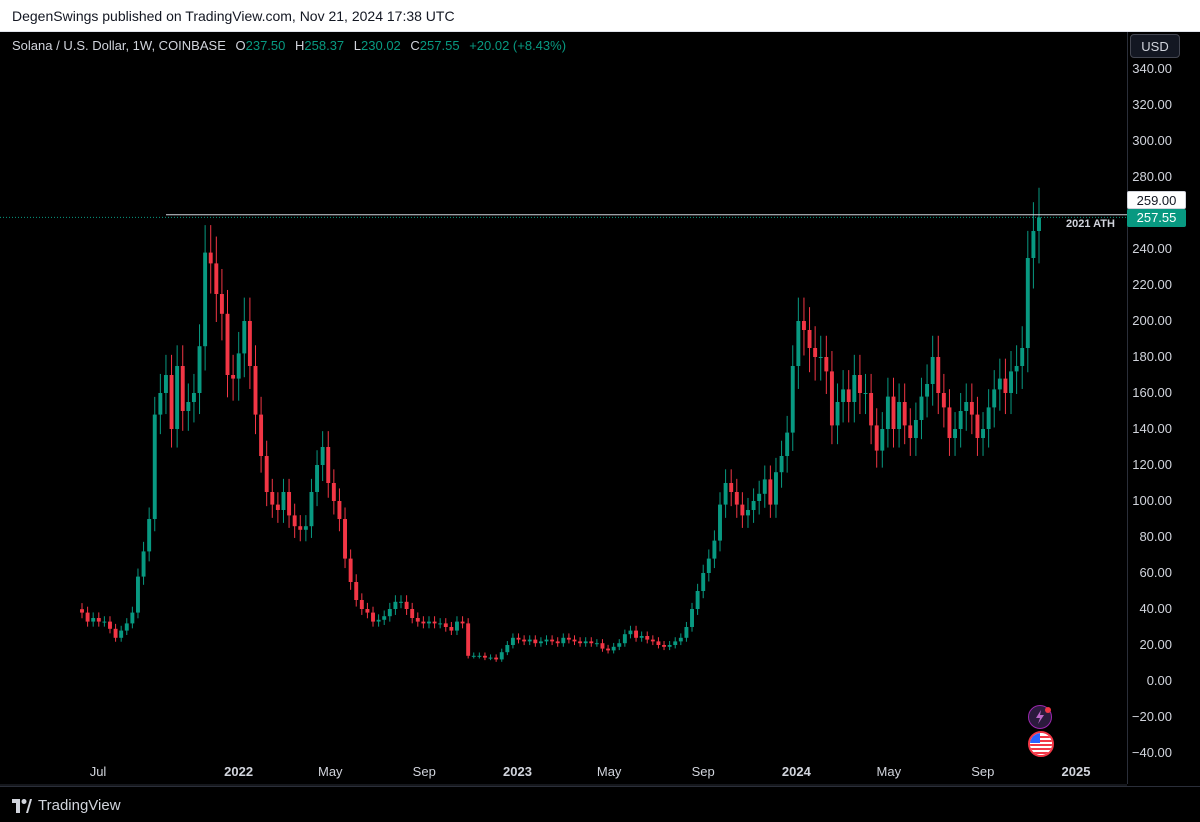  Describe the element at coordinates (66, 805) in the screenshot. I see `tradingview-brand: TradingView` at that location.